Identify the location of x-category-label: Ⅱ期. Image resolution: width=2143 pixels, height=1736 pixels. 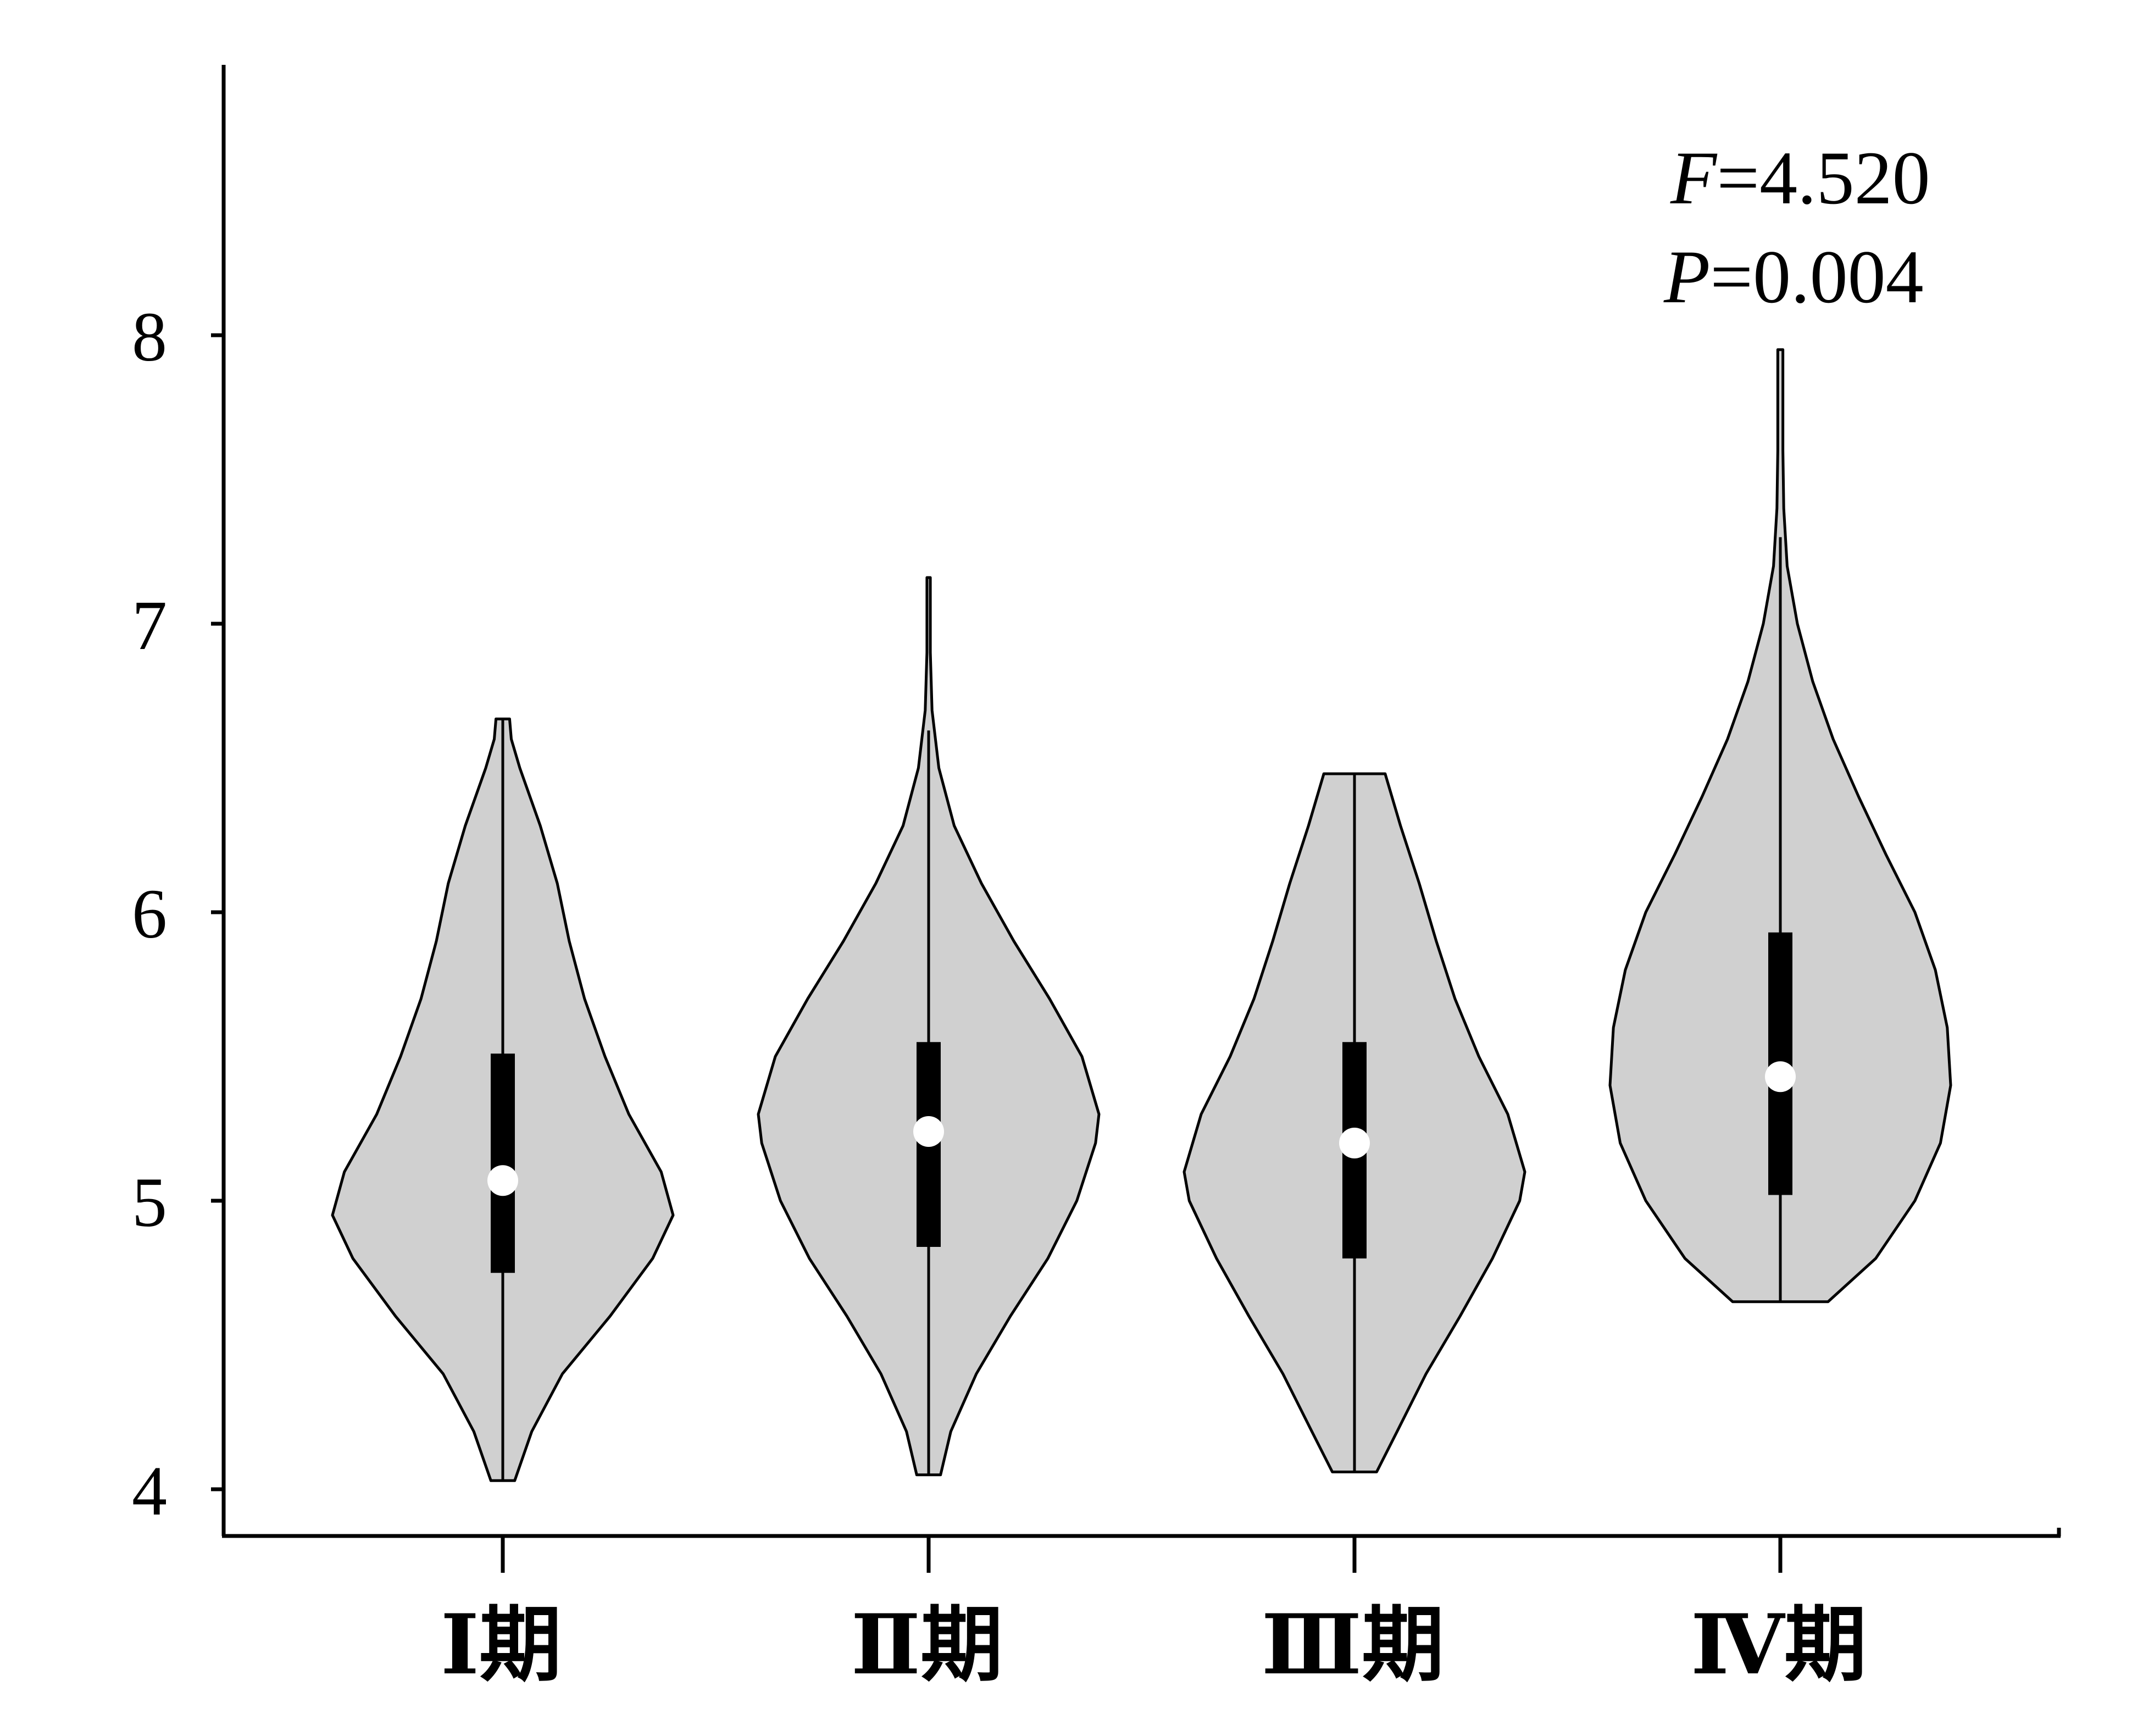
(927, 1644).